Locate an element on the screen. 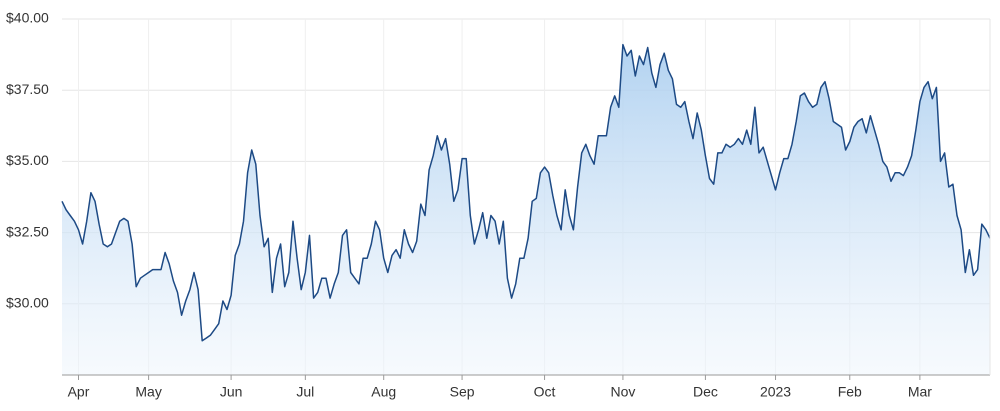 This screenshot has width=1000, height=411. y-tick-label: $32.50 is located at coordinates (27, 231).